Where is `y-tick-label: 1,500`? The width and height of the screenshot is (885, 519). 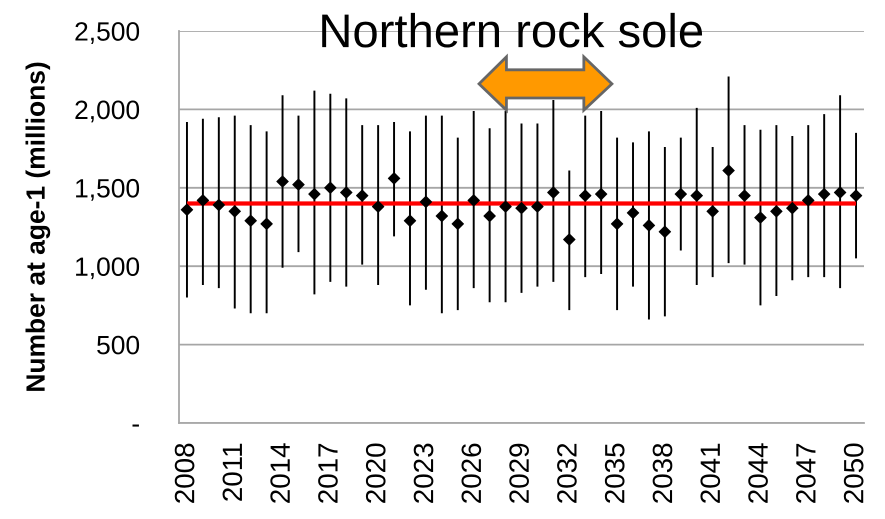
y-tick-label: 1,500 is located at coordinates (108, 189).